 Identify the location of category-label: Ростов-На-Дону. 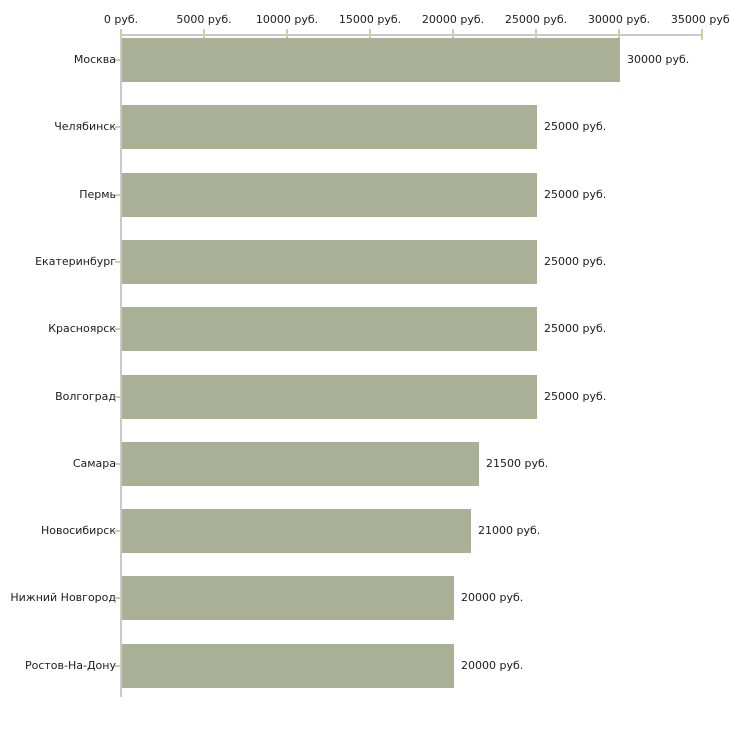
(70, 665).